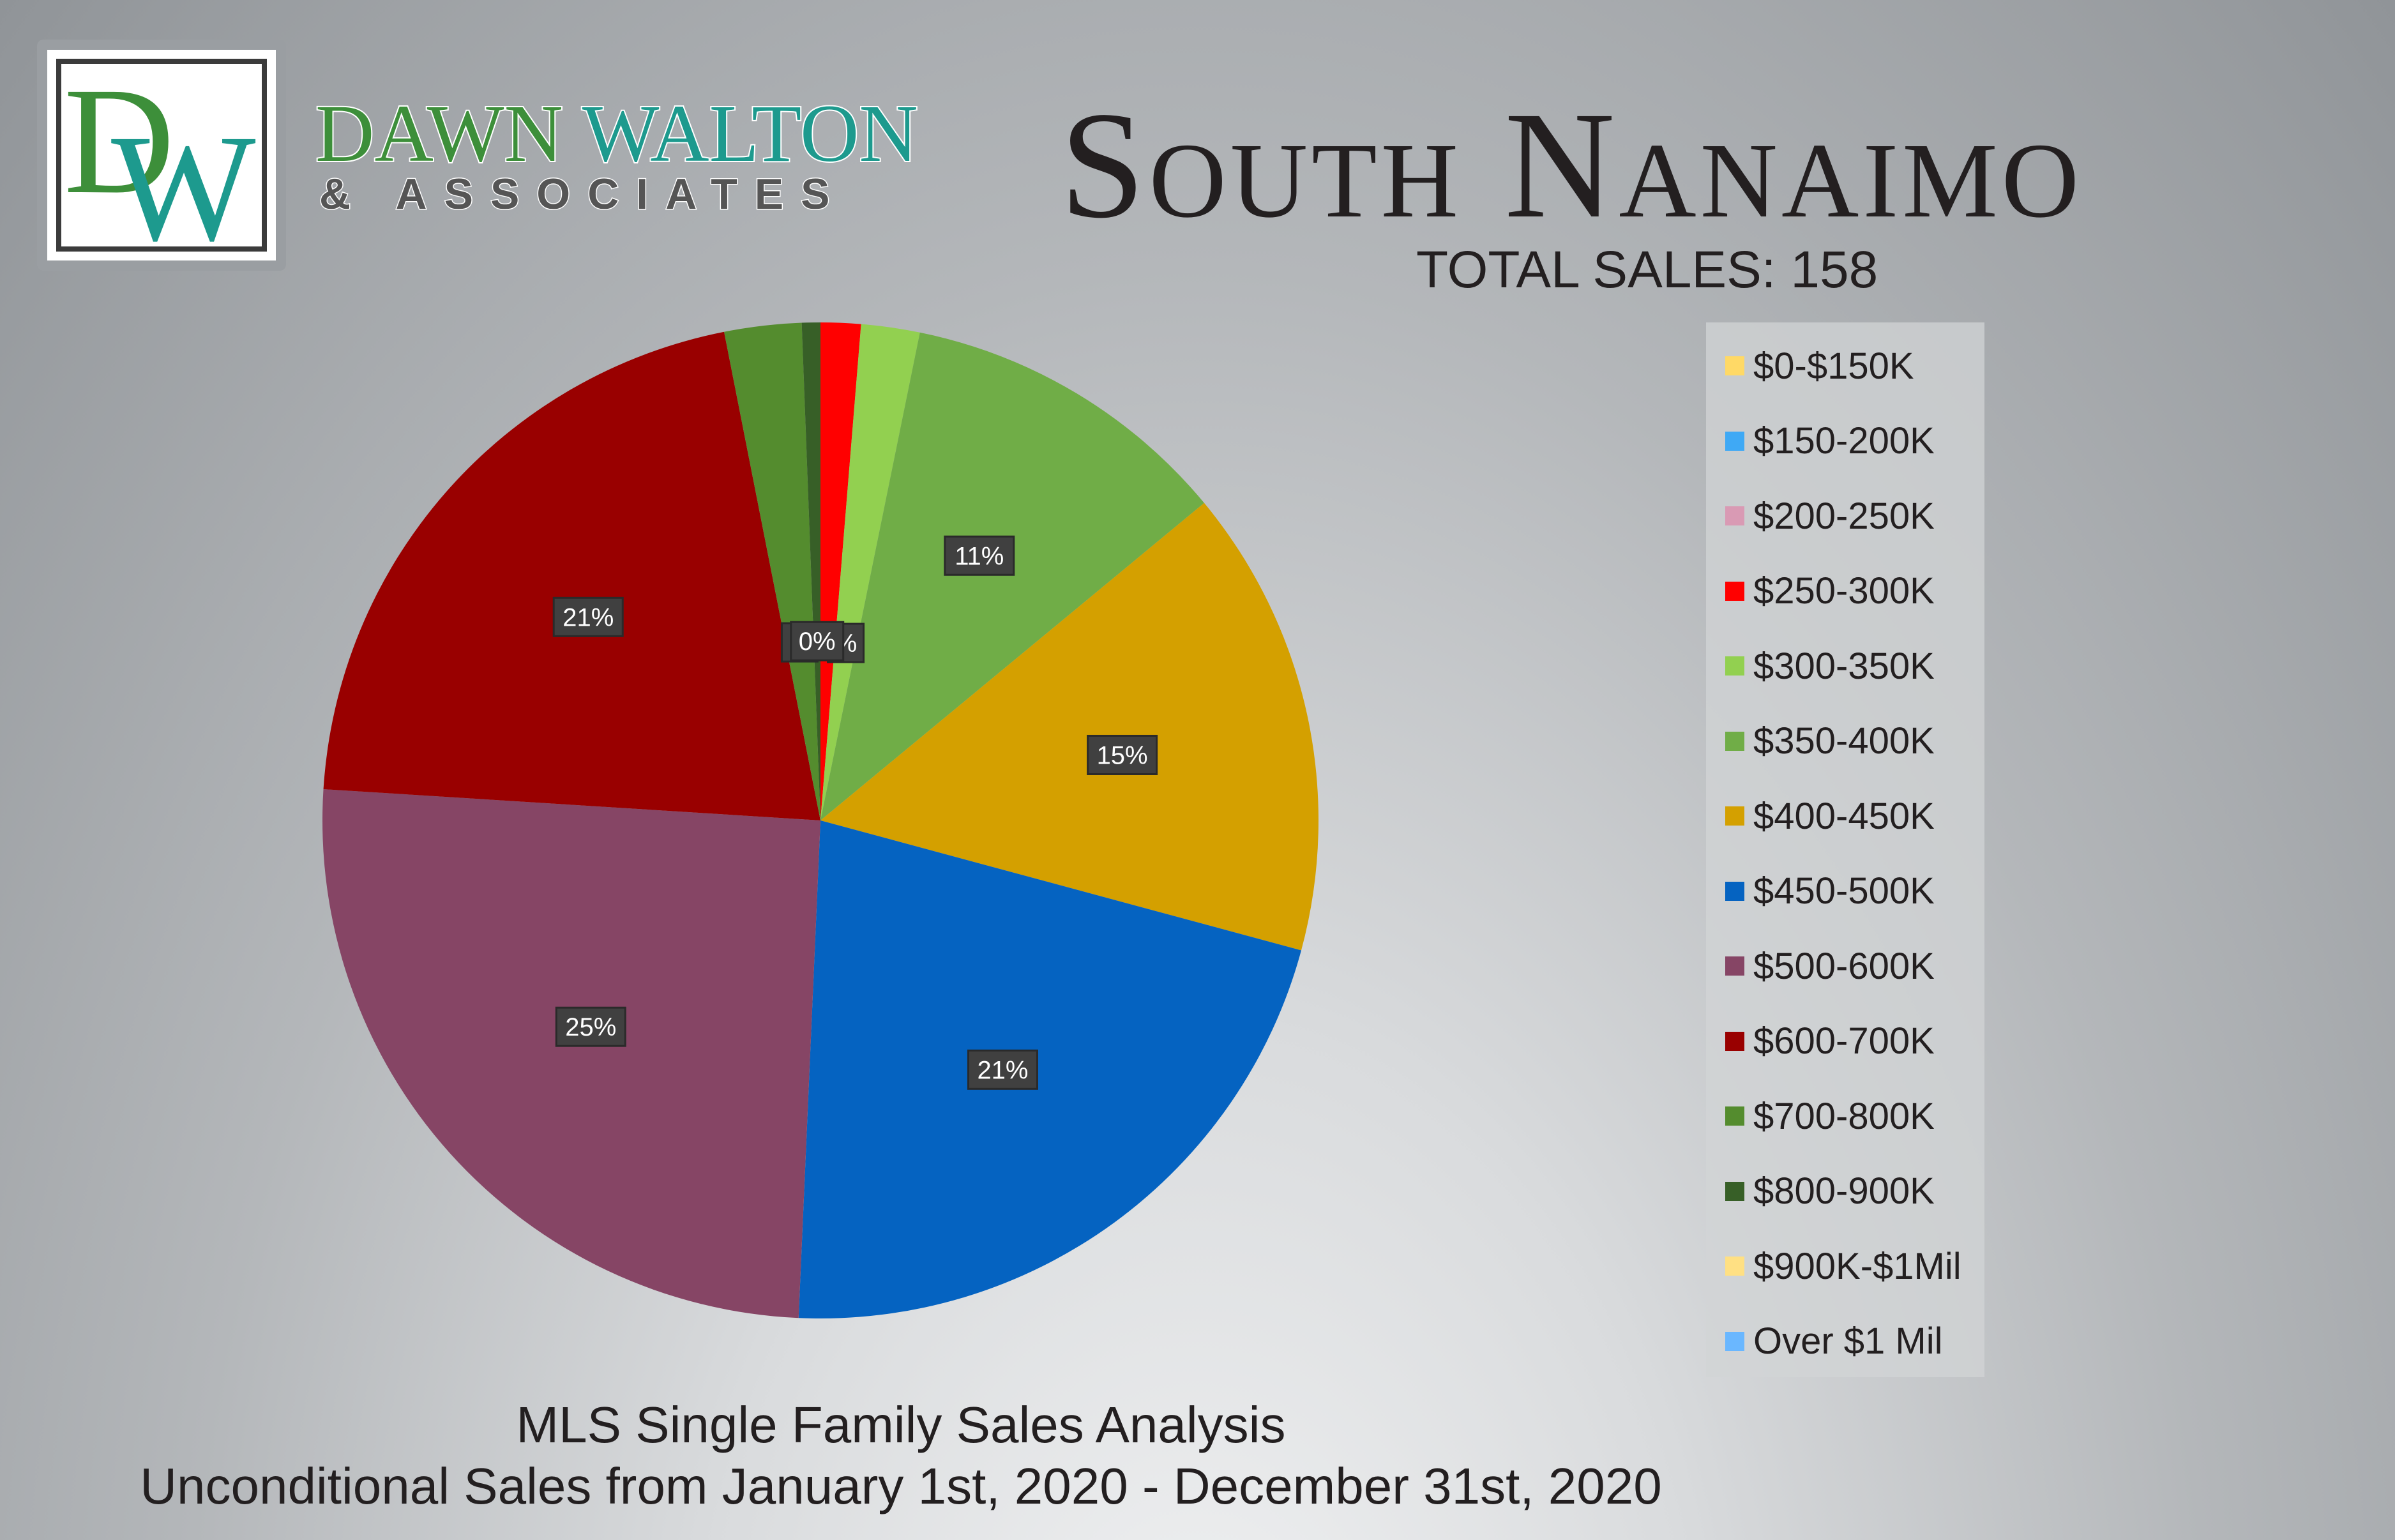 The height and width of the screenshot is (1540, 2395). Describe the element at coordinates (1844, 741) in the screenshot. I see `legend-label: $350-400K` at that location.